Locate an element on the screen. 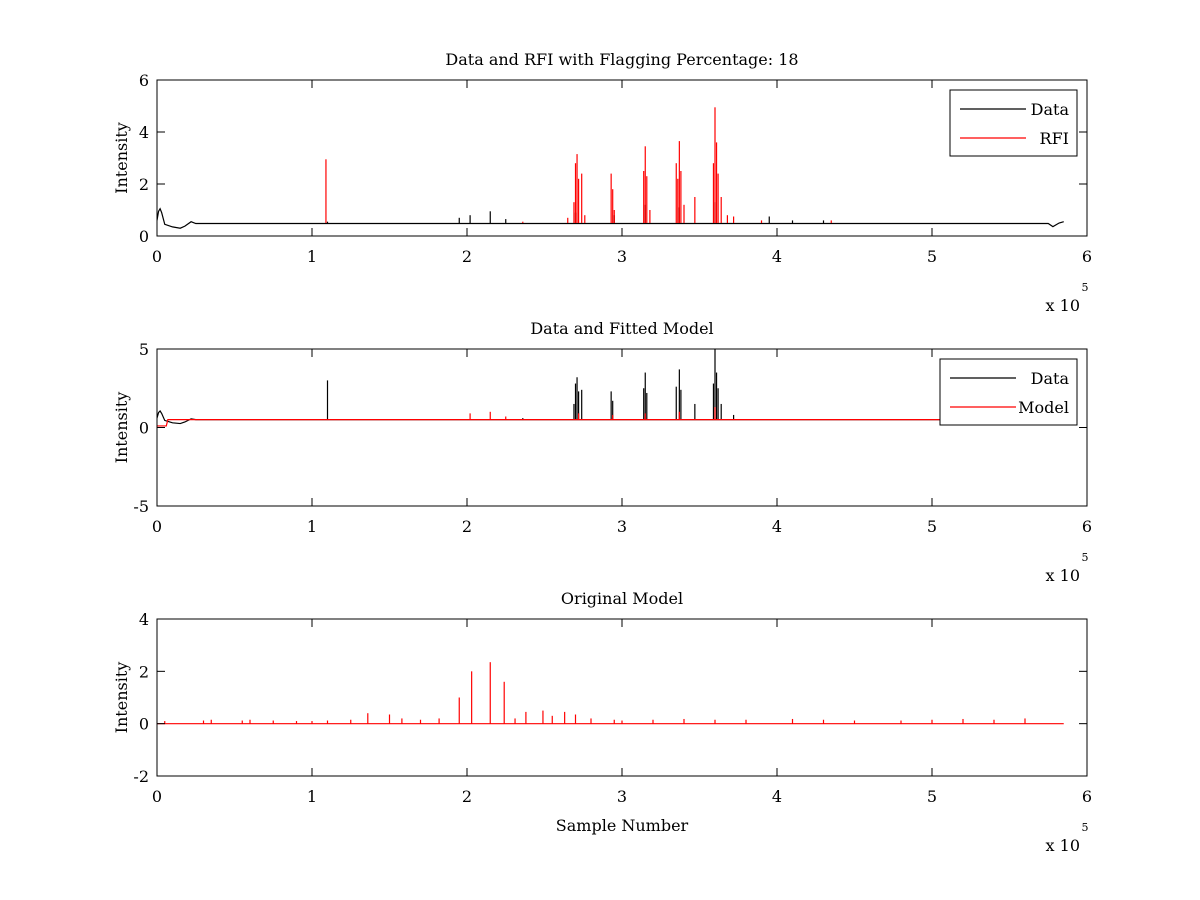  chart-title: Original Model is located at coordinates (622, 598).